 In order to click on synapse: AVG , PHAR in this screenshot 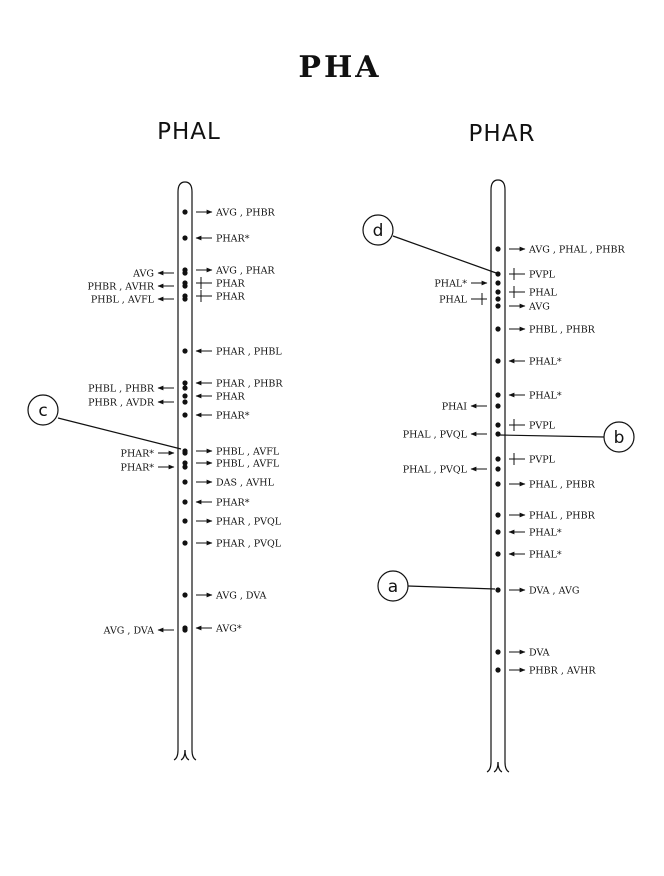, I will do `click(228, 271)`.